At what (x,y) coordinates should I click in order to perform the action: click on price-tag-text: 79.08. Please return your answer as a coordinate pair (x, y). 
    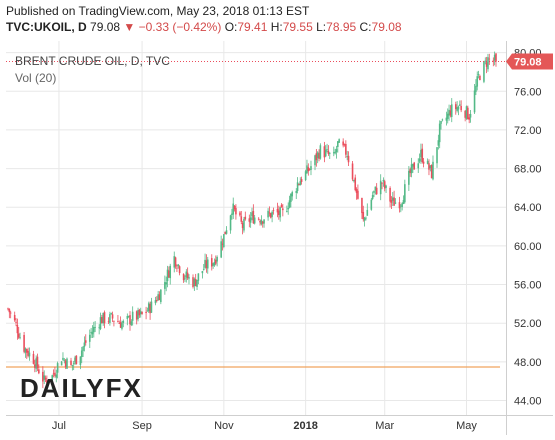
    Looking at the image, I should click on (528, 62).